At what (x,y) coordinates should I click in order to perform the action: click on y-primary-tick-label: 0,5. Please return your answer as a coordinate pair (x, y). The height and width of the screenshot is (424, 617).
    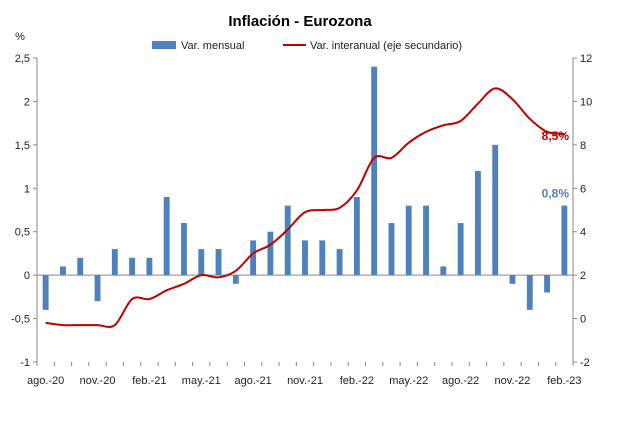
    Looking at the image, I should click on (22, 233).